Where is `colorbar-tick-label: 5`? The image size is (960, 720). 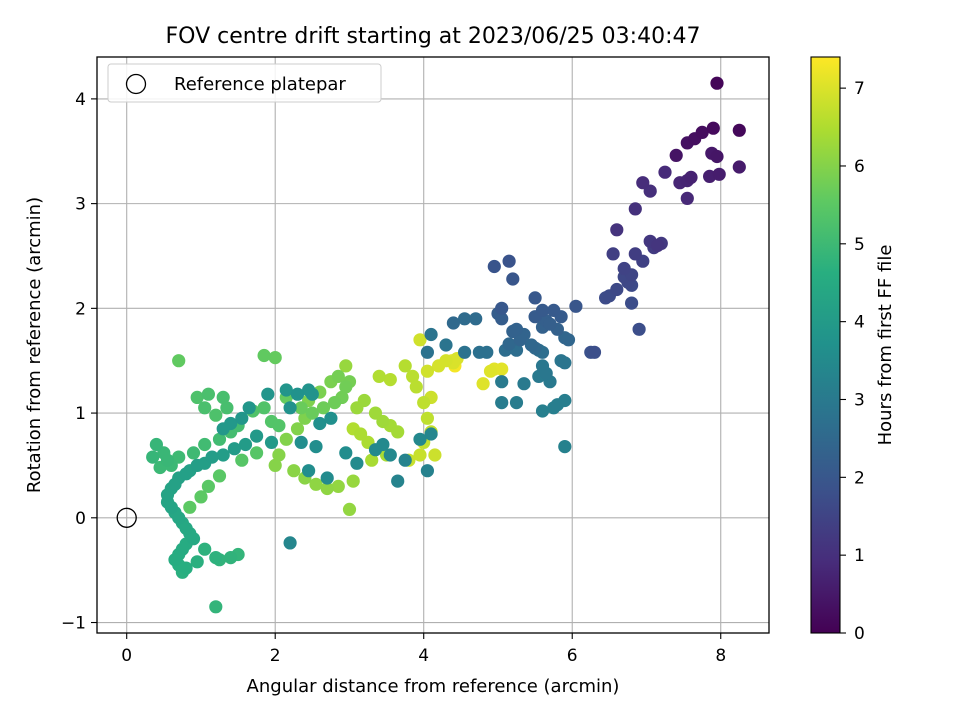 colorbar-tick-label: 5 is located at coordinates (859, 245).